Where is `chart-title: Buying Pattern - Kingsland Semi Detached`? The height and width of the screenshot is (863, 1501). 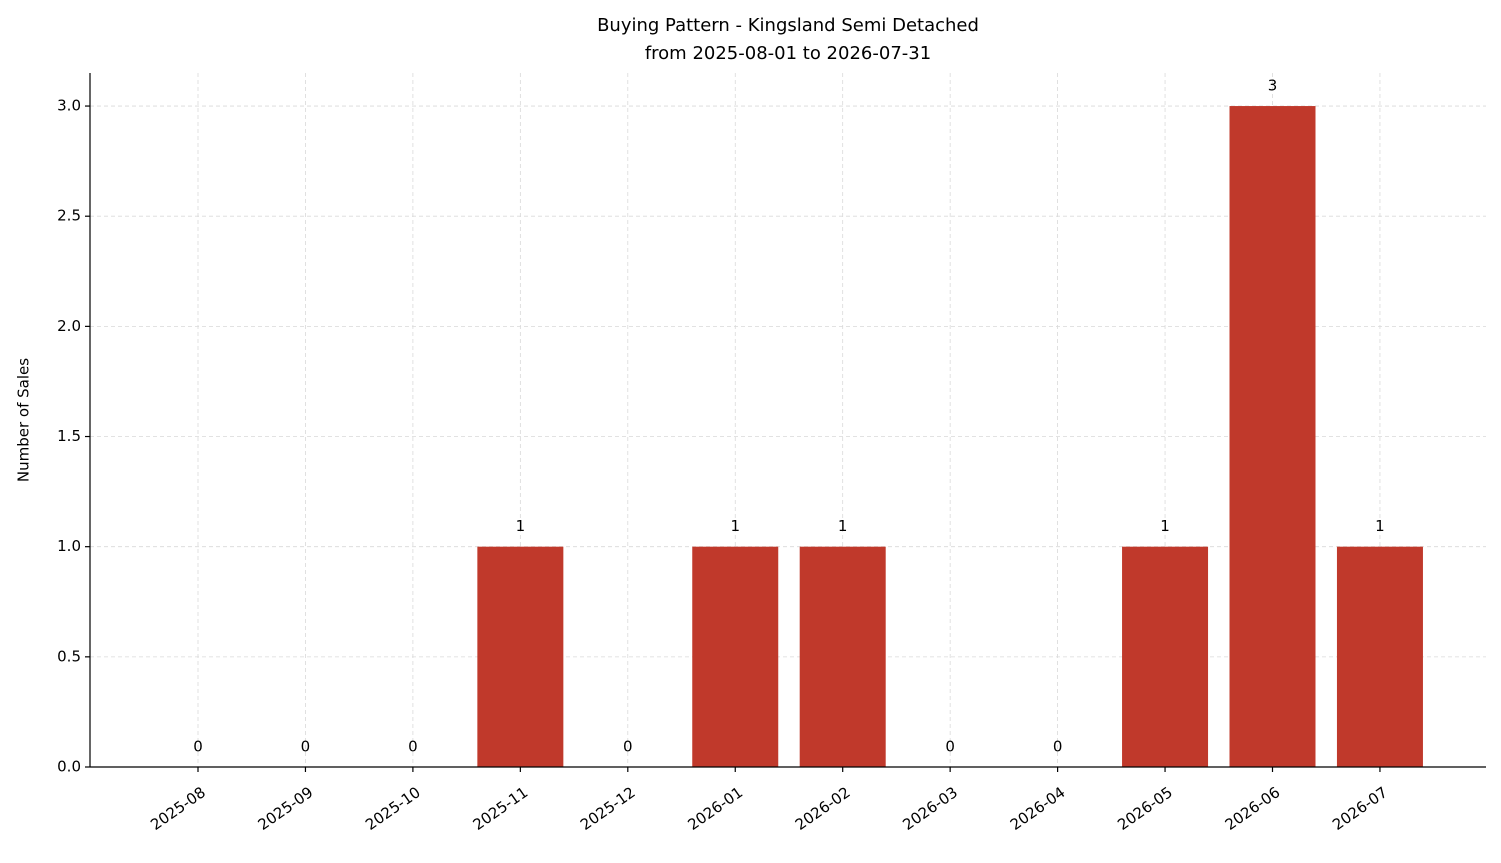
chart-title: Buying Pattern - Kingsland Semi Detached is located at coordinates (788, 25).